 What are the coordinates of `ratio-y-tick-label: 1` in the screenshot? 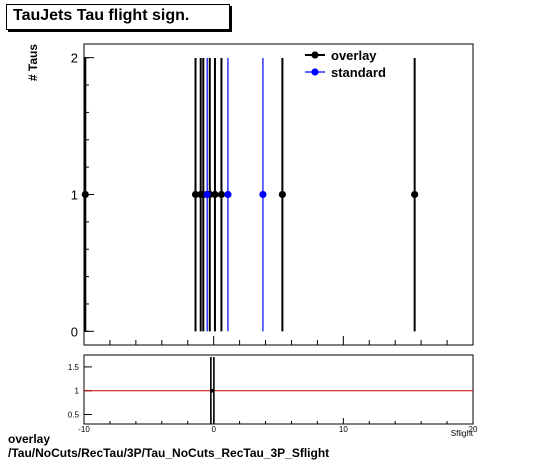 It's located at (77, 391).